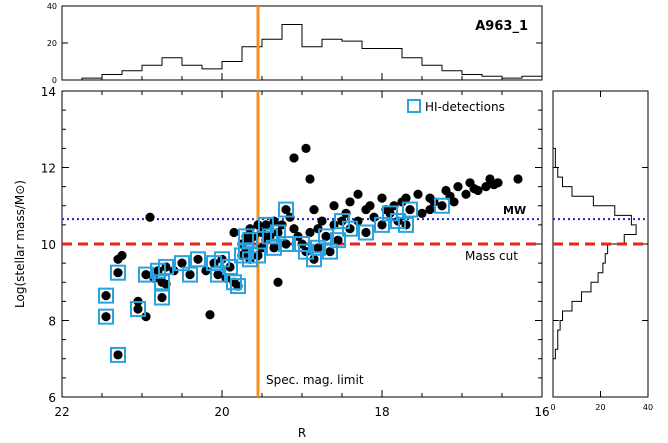 Image resolution: width=668 pixels, height=443 pixels. I want to click on y-tick-label: 6, so click(52, 398).